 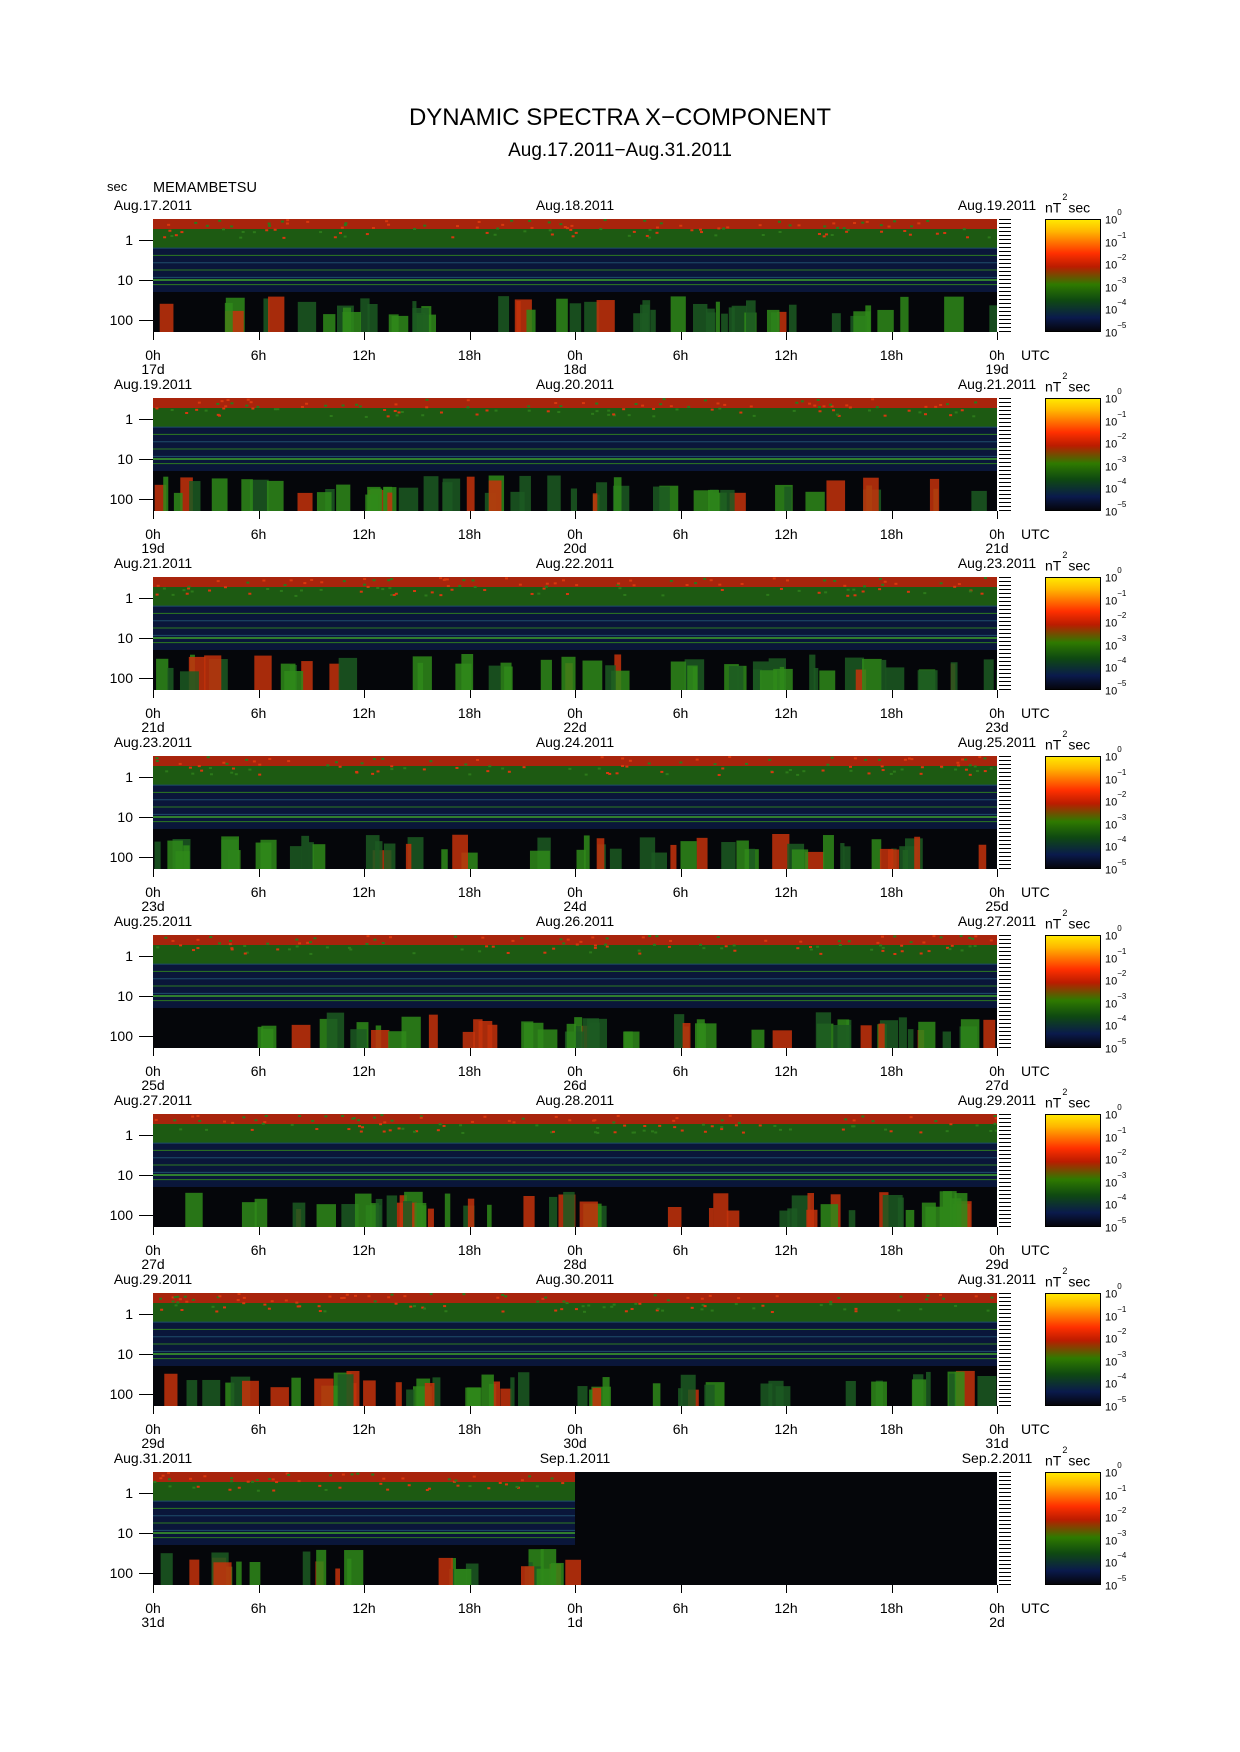 What do you see at coordinates (1116, 1203) in the screenshot?
I see `colorbar-tick-label: 10−4` at bounding box center [1116, 1203].